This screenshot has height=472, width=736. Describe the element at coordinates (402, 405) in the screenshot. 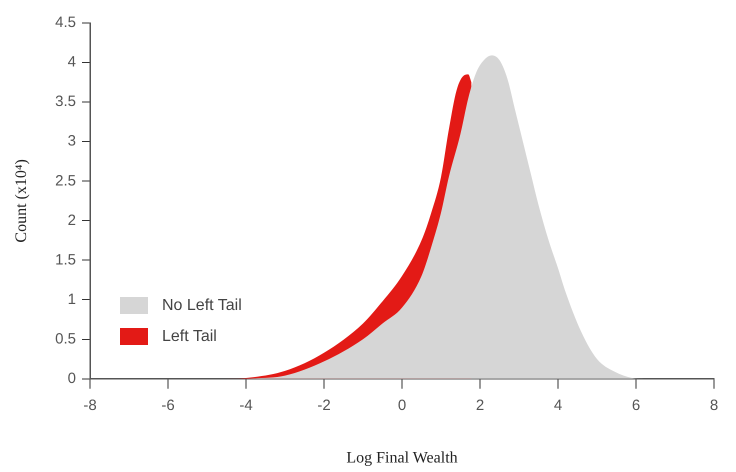

I see `x-tick-label: 0` at that location.